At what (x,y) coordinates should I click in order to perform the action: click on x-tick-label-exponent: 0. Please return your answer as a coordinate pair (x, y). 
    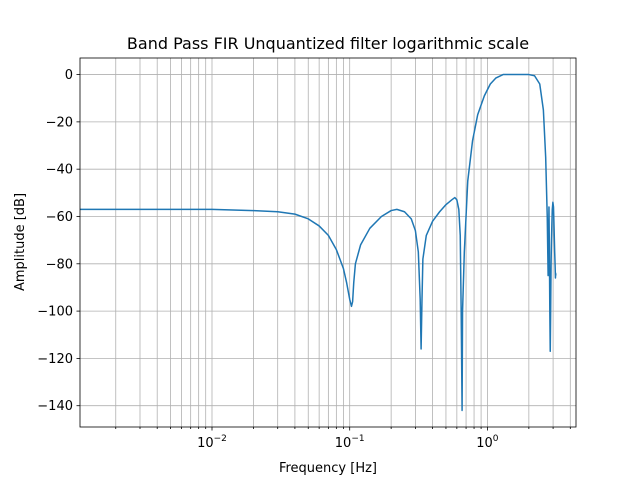
    Looking at the image, I should click on (496, 439).